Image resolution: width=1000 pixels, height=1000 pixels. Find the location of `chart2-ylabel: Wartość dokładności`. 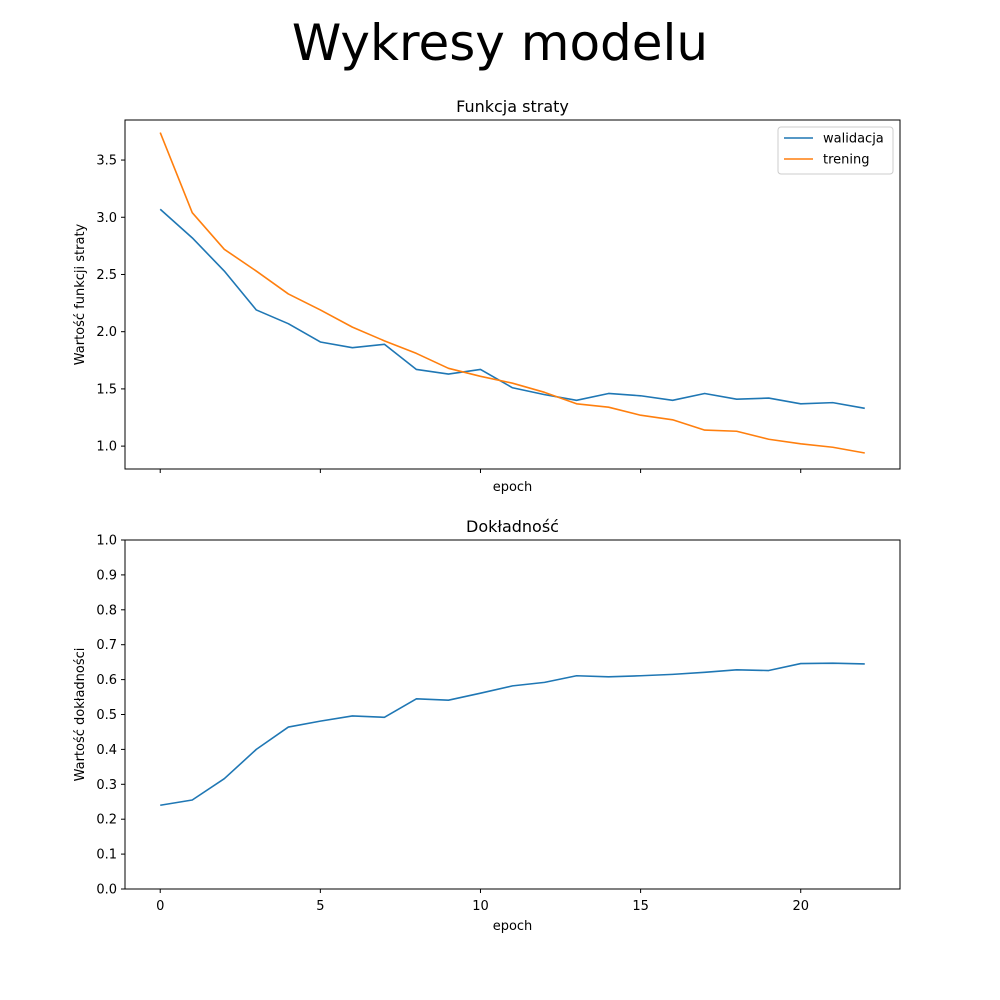

chart2-ylabel: Wartość dokładności is located at coordinates (80, 715).